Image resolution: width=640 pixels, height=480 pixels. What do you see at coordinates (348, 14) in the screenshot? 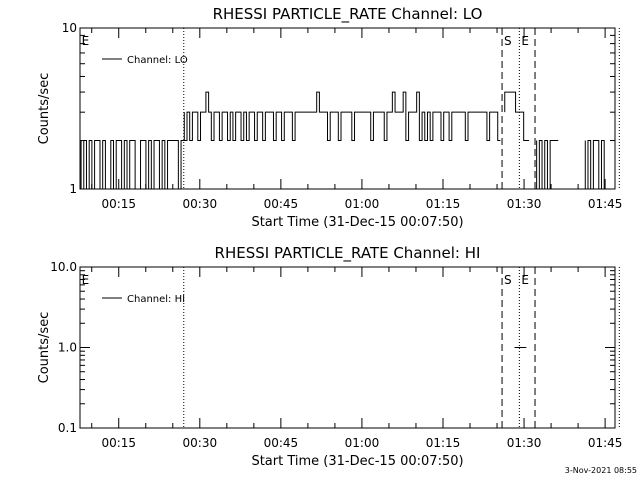
I see `chart-title: RHESSI PARTICLE_RATE Channel: LO` at bounding box center [348, 14].